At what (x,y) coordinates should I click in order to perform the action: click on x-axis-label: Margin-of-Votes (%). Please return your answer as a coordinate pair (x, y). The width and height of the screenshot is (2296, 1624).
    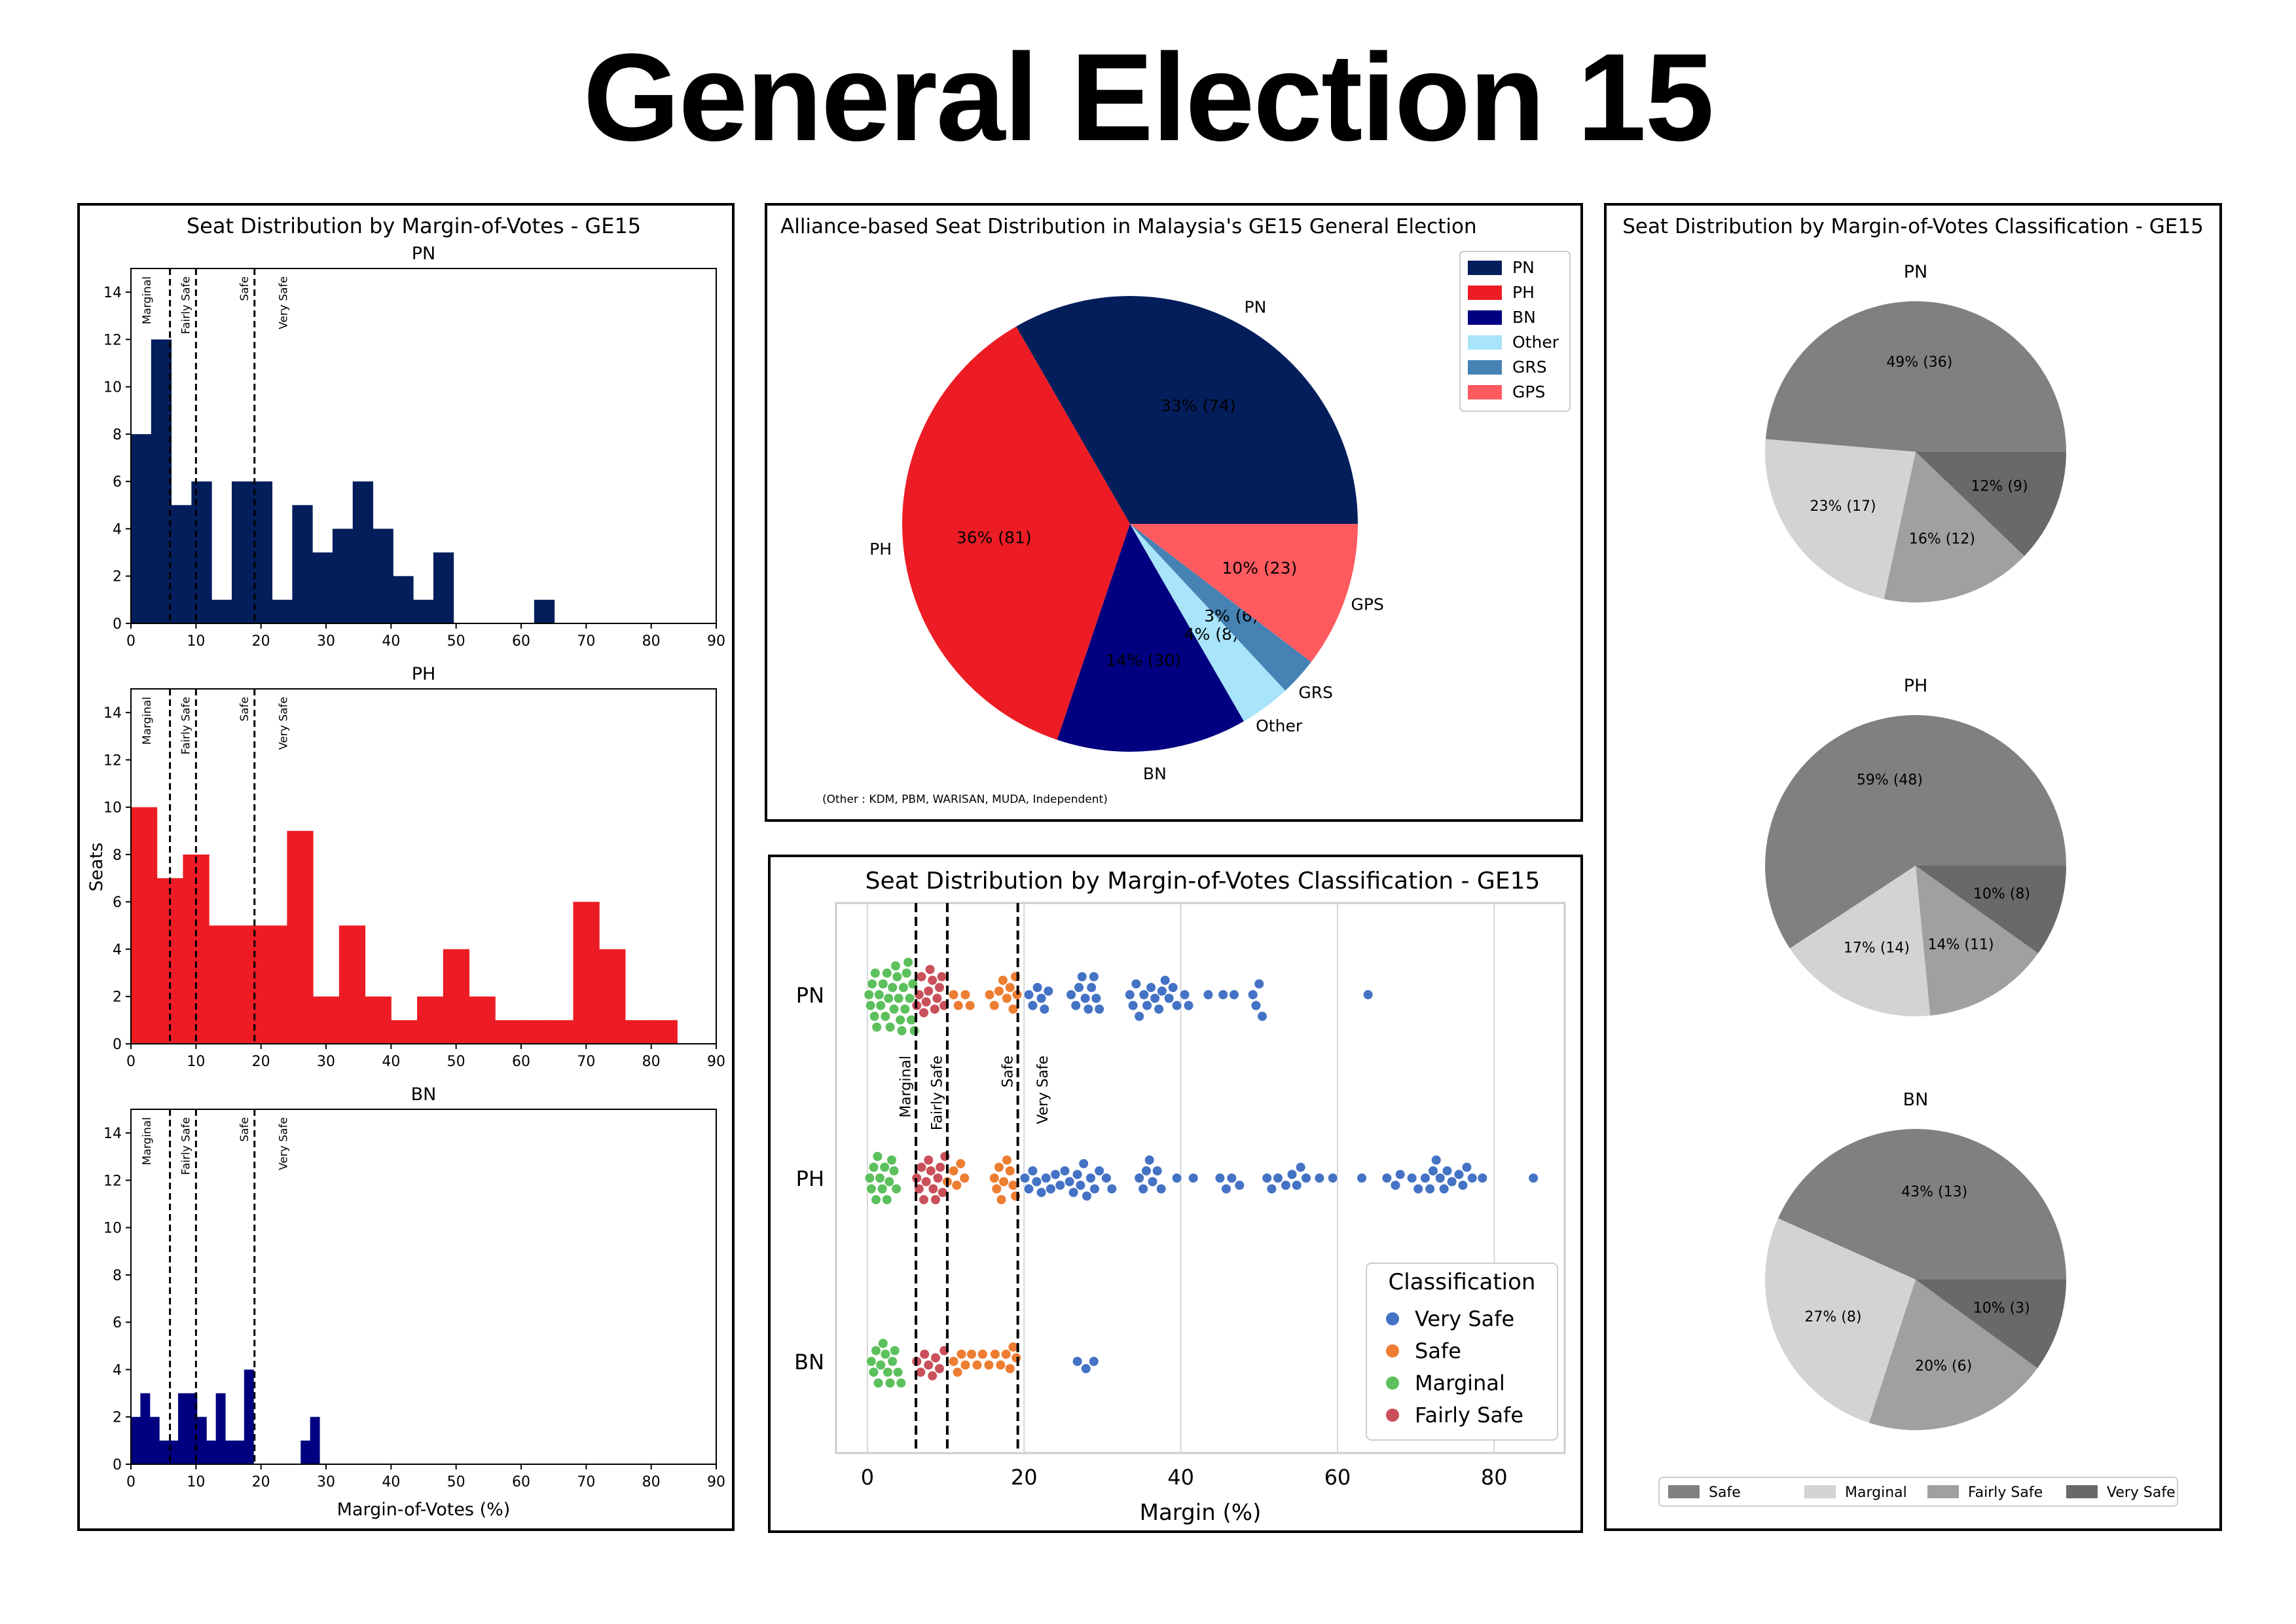
    Looking at the image, I should click on (424, 1510).